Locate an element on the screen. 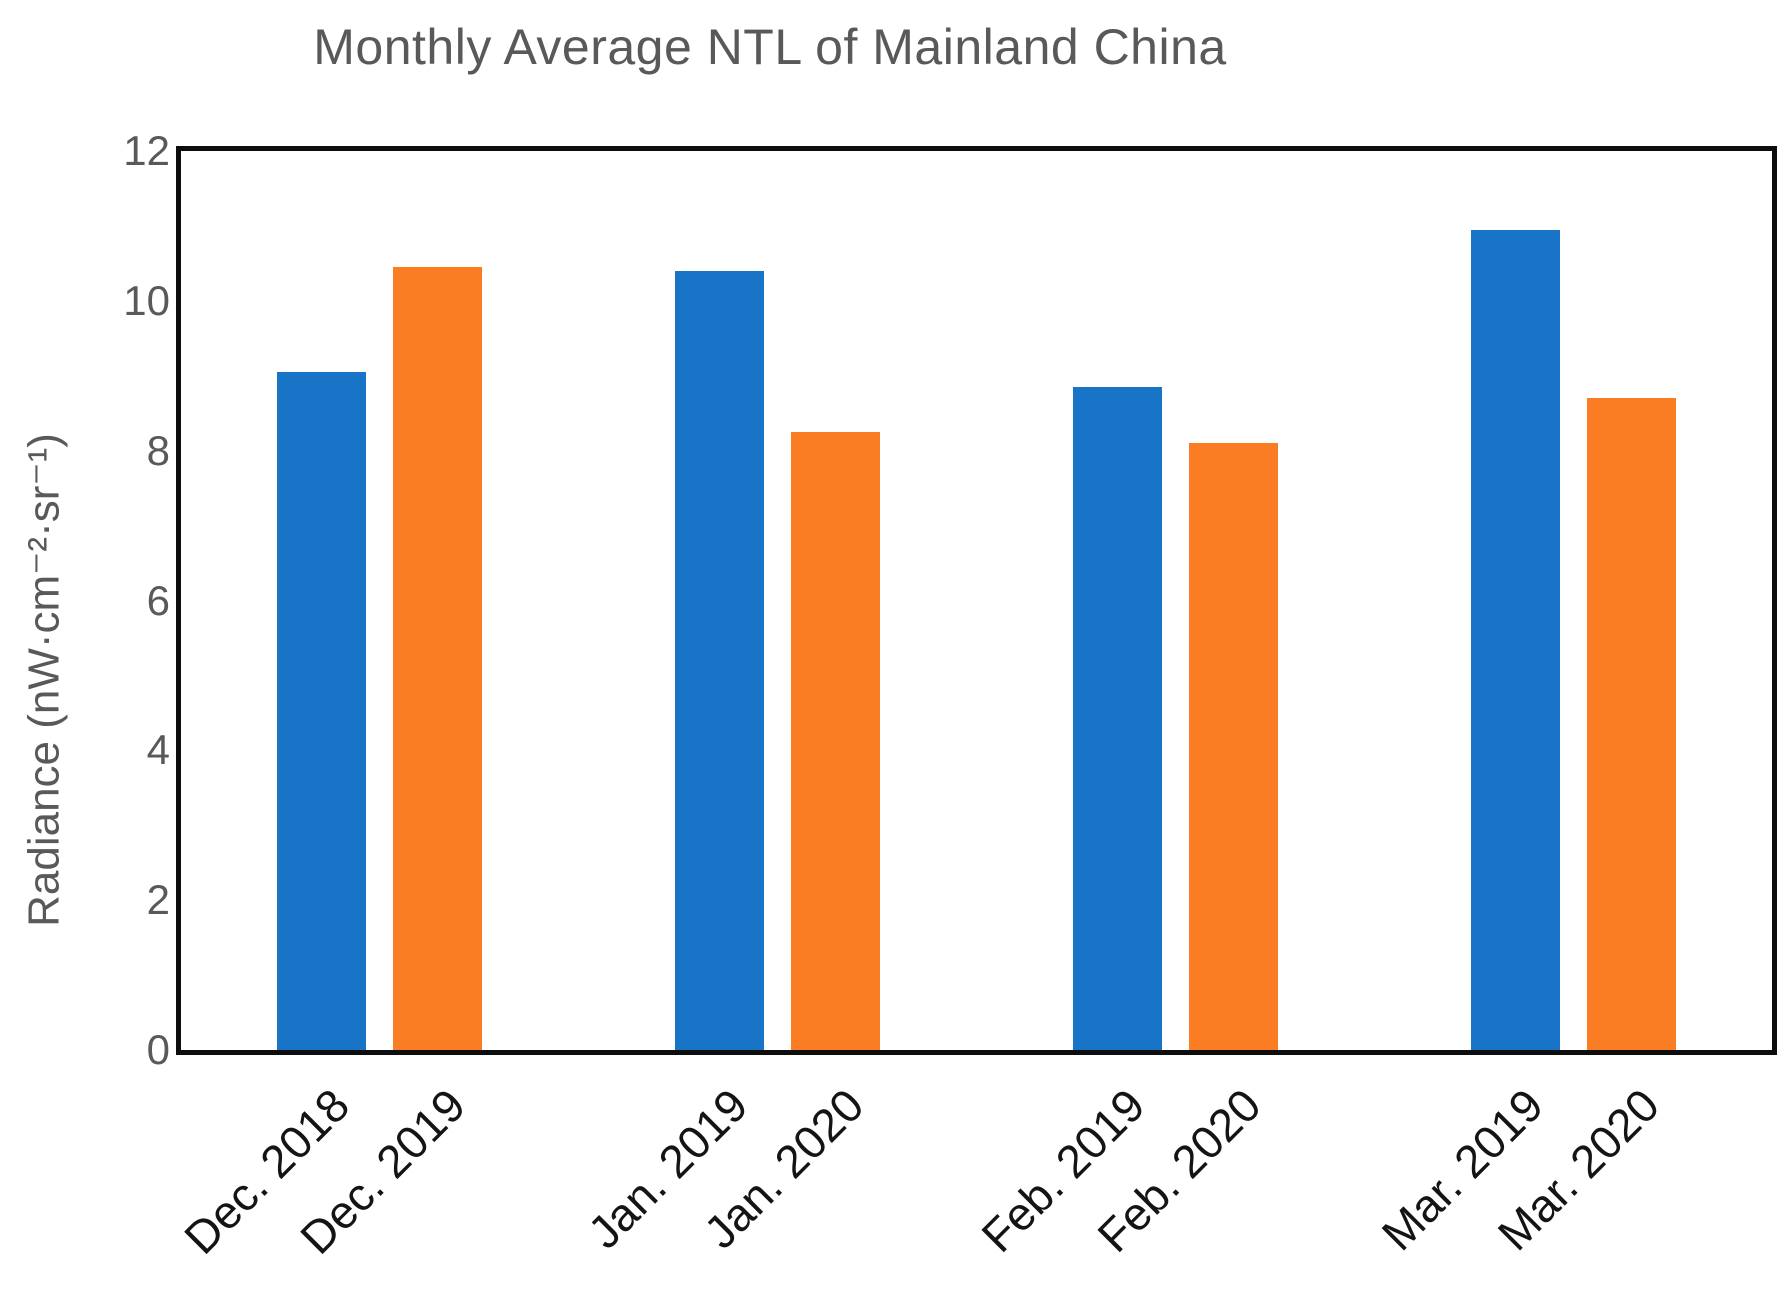 The height and width of the screenshot is (1314, 1792). bar-feb-2020 is located at coordinates (1233, 746).